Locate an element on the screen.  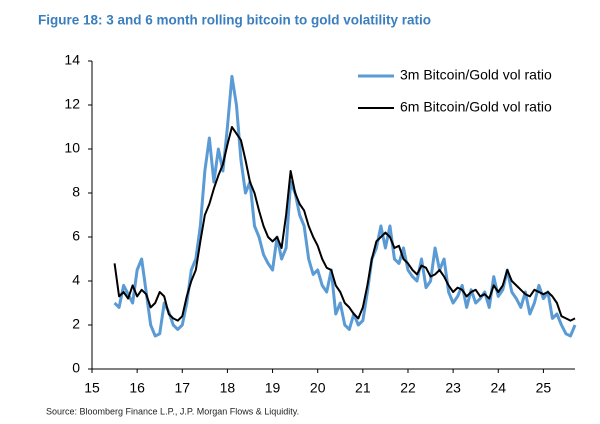
y-tick-label: 12 is located at coordinates (72, 104).